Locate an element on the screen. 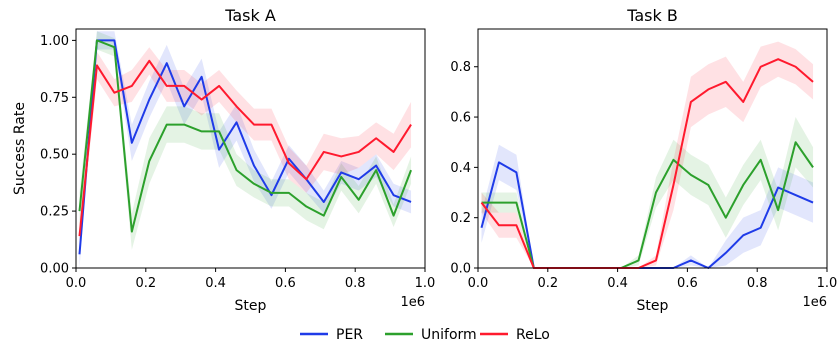 The height and width of the screenshot is (354, 839). y-tick-label: 0.25 is located at coordinates (54, 212).